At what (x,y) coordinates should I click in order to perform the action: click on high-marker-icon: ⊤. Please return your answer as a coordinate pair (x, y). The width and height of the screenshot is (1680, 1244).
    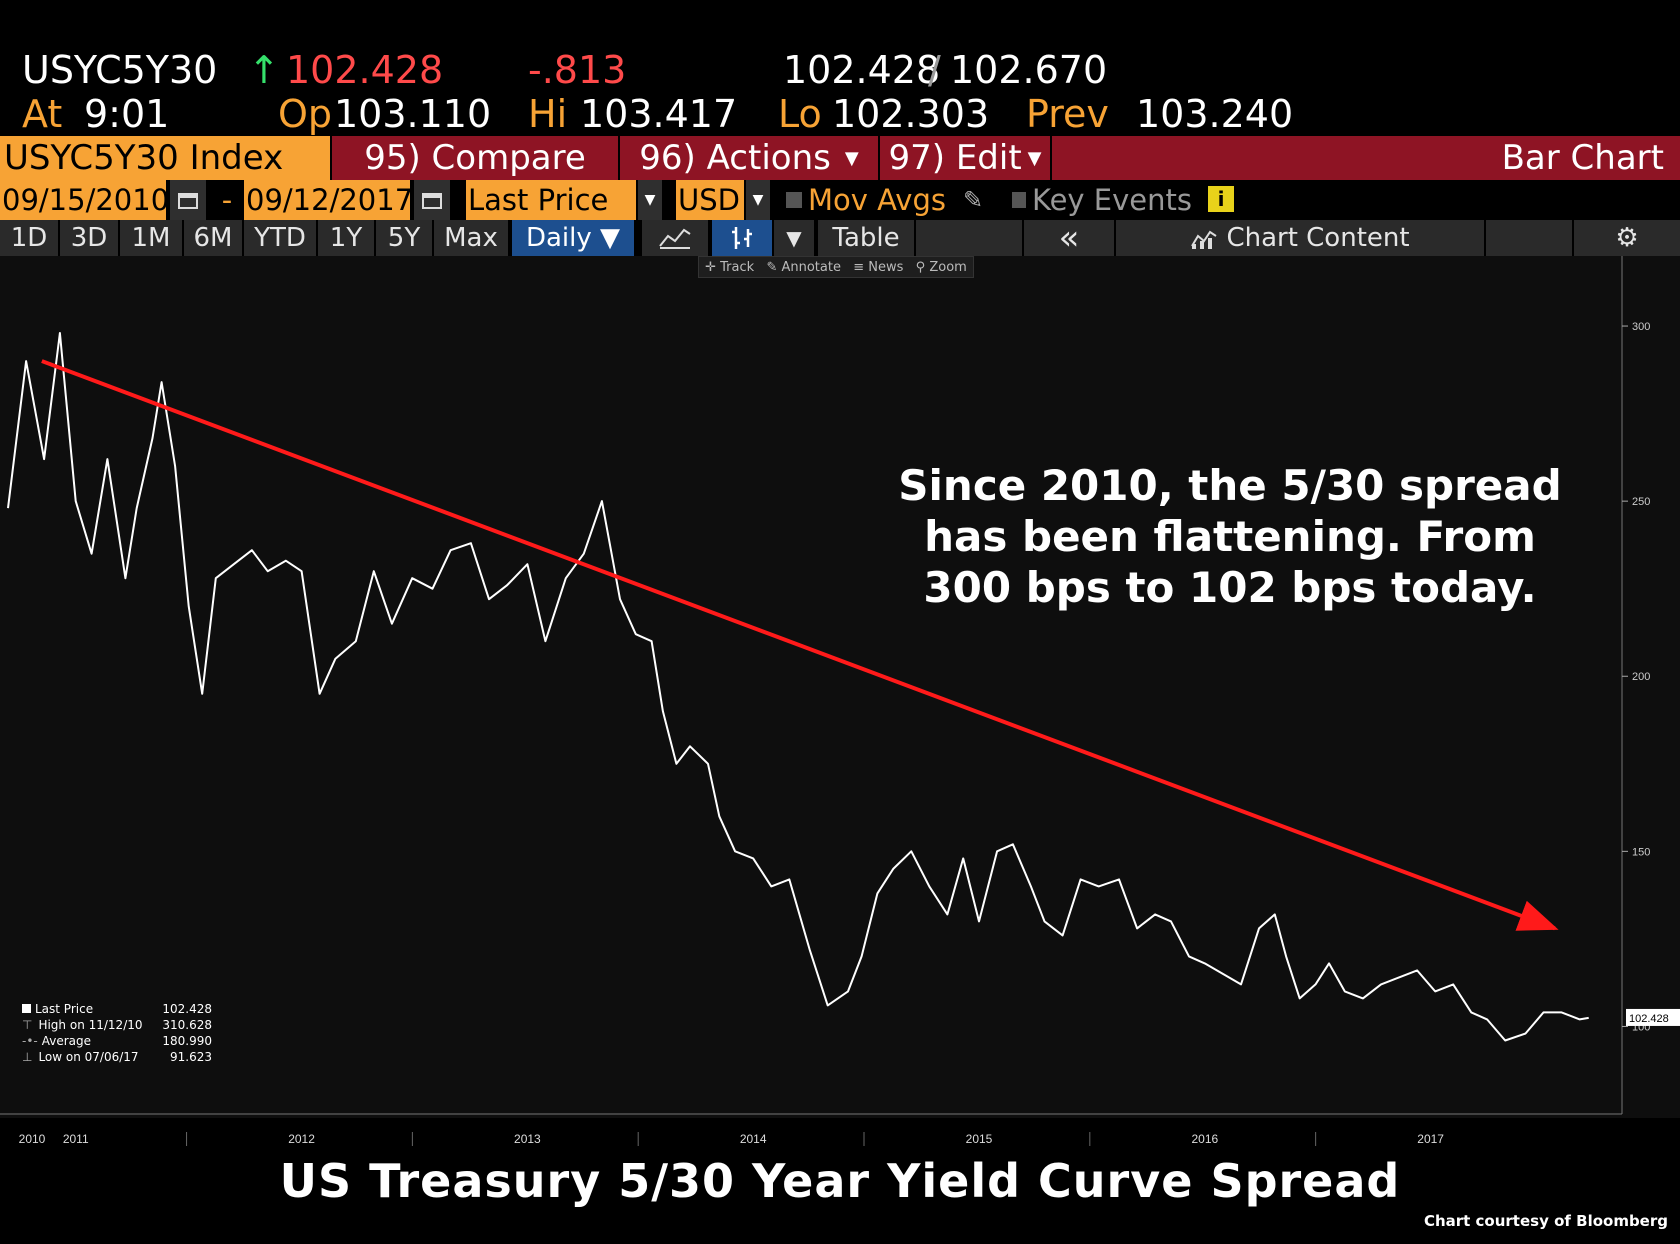
    Looking at the image, I should click on (27, 1025).